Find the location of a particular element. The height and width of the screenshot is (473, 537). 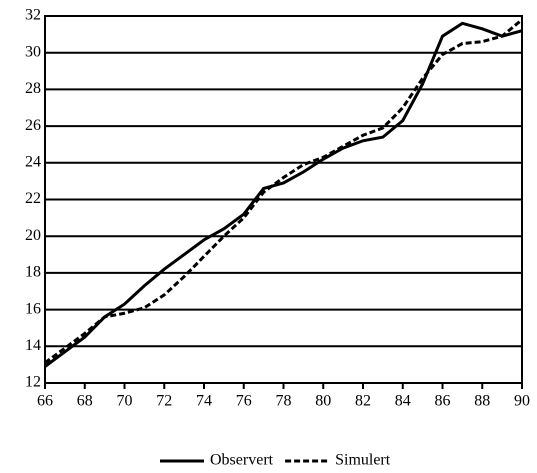

y-tick-label: 28 is located at coordinates (33, 88).